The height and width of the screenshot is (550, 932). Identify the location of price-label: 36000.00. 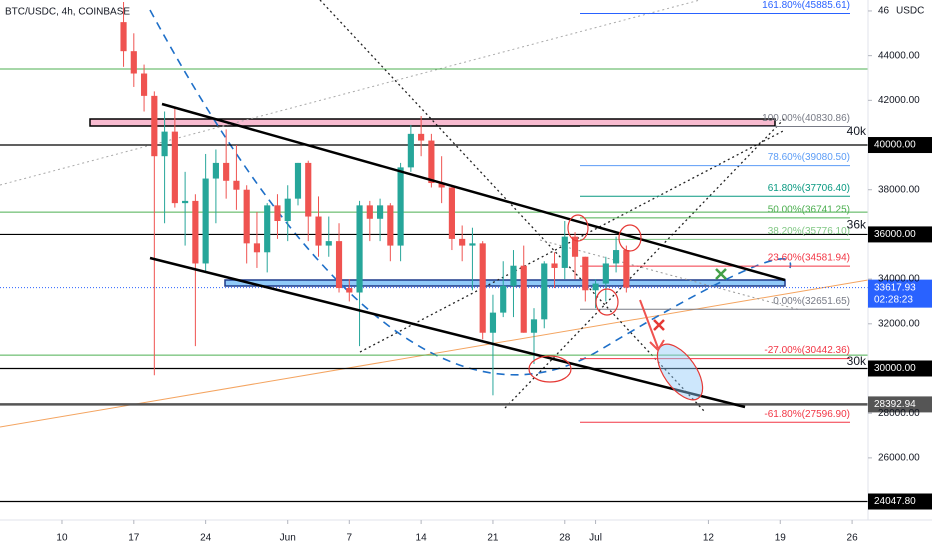
(895, 234).